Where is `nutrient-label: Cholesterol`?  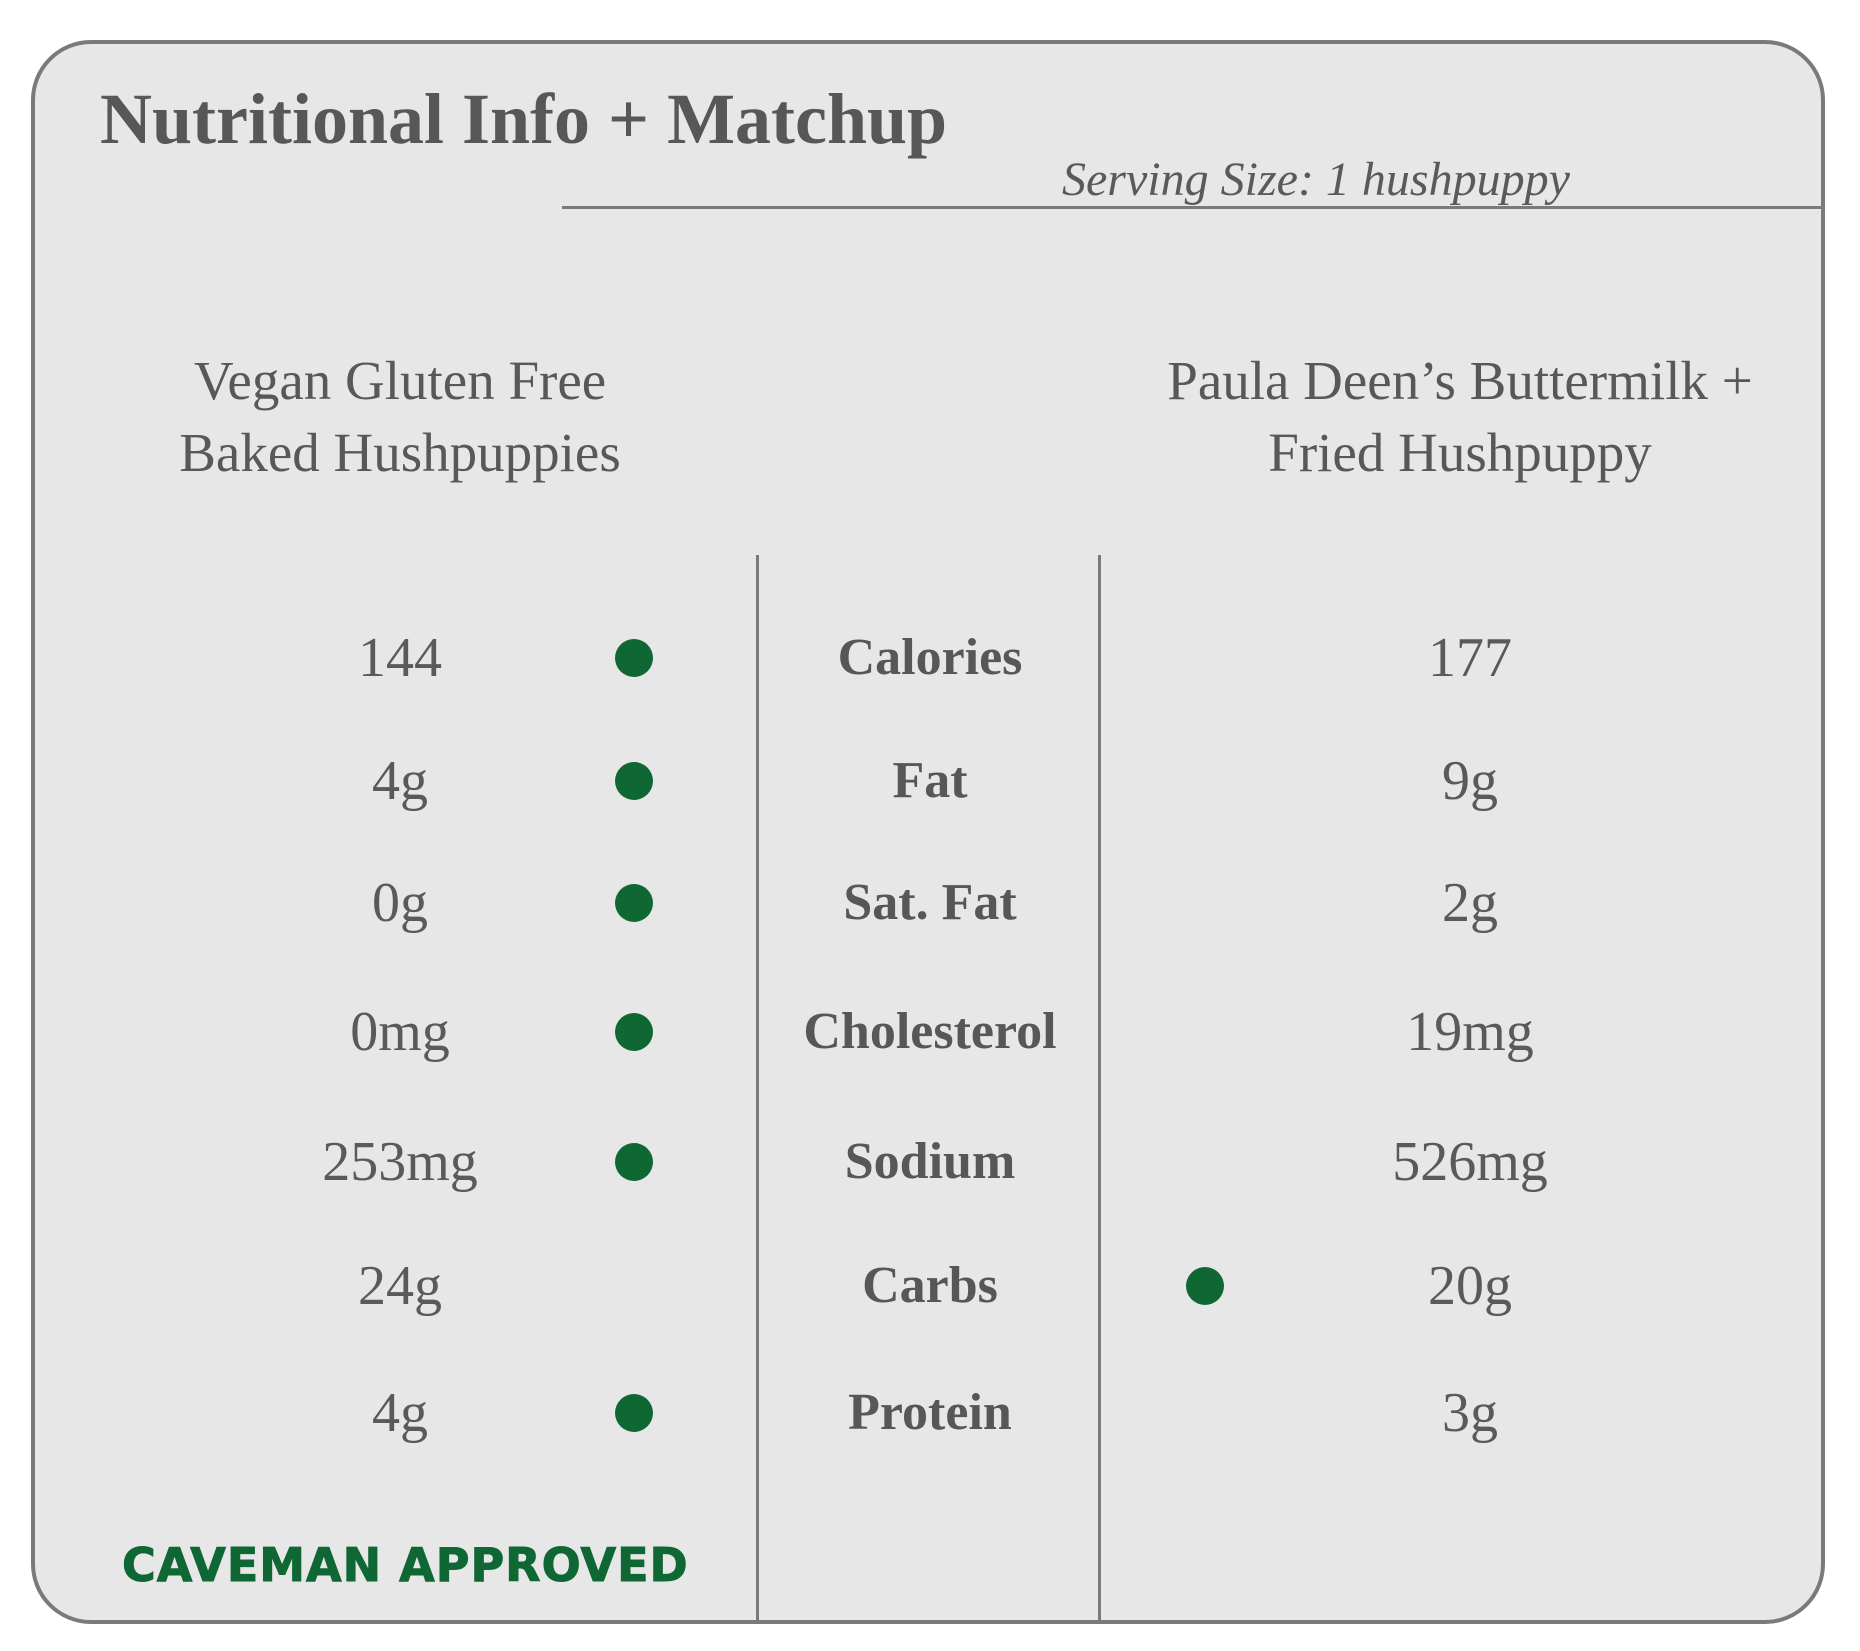 nutrient-label: Cholesterol is located at coordinates (930, 1031).